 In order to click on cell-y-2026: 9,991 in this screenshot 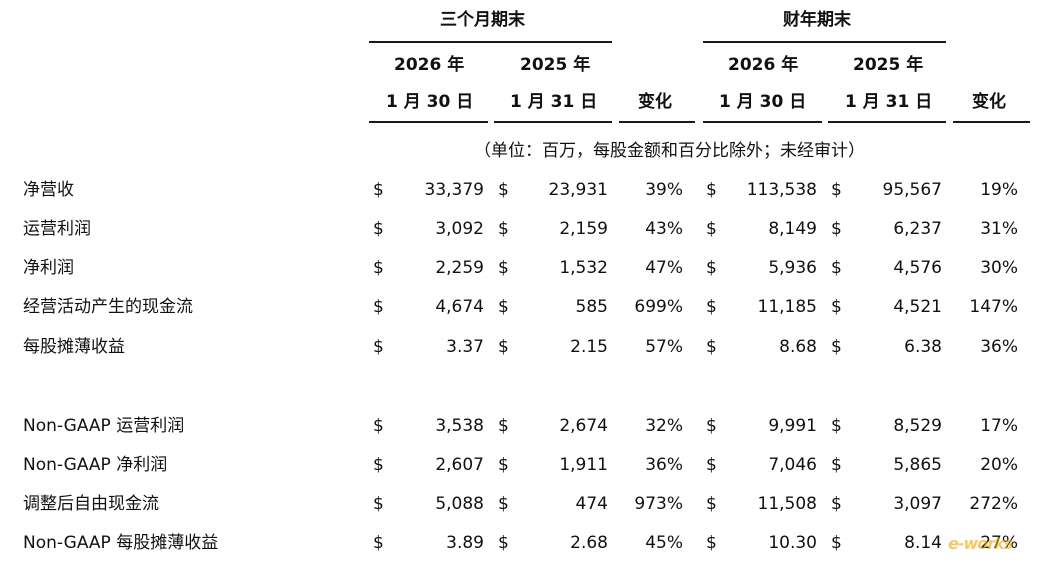, I will do `click(792, 426)`.